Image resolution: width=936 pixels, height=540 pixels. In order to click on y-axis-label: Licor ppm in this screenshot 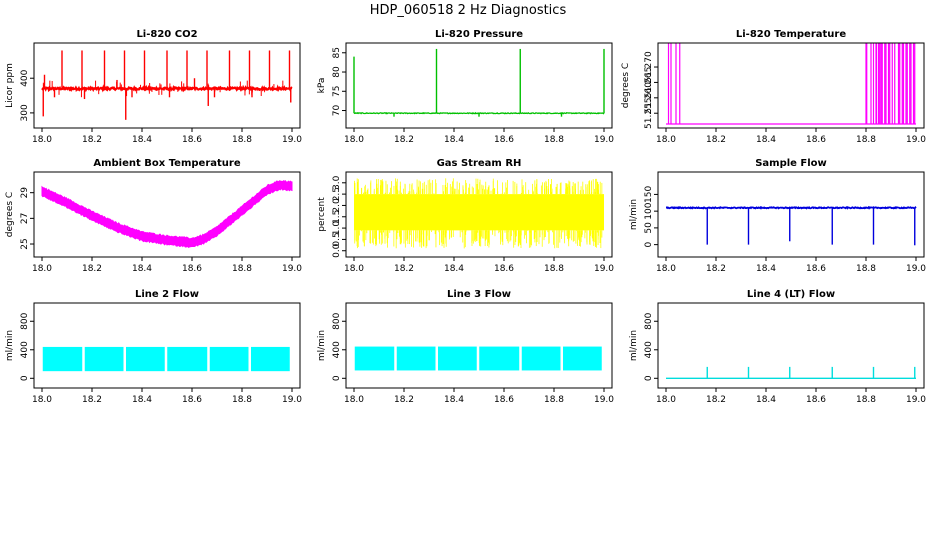, I will do `click(10, 85)`.